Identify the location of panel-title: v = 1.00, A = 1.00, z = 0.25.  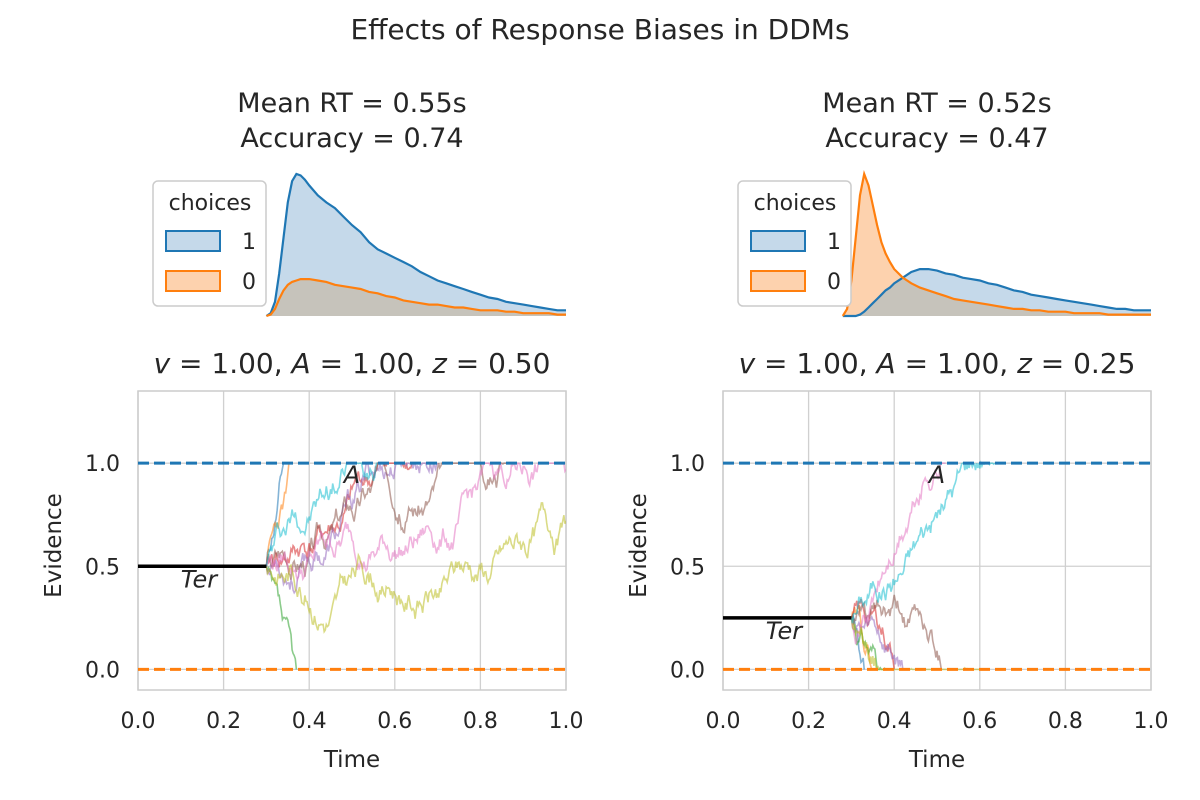
(937, 363).